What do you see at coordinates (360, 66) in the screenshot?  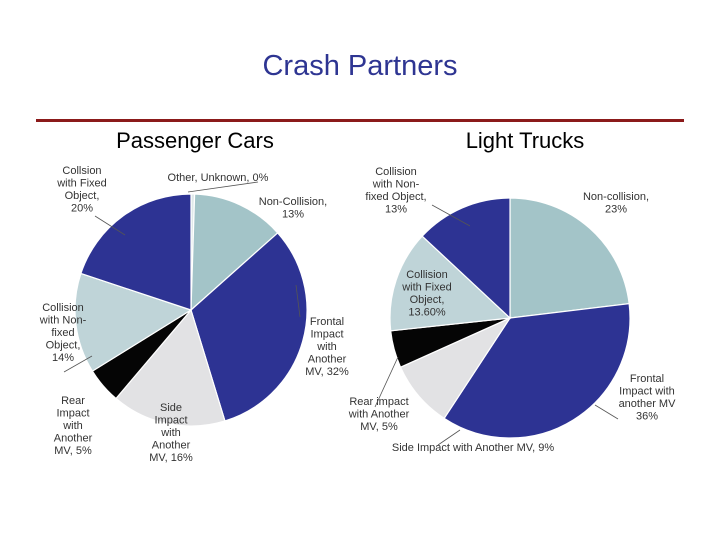 I see `slide-title: Crash Partners` at bounding box center [360, 66].